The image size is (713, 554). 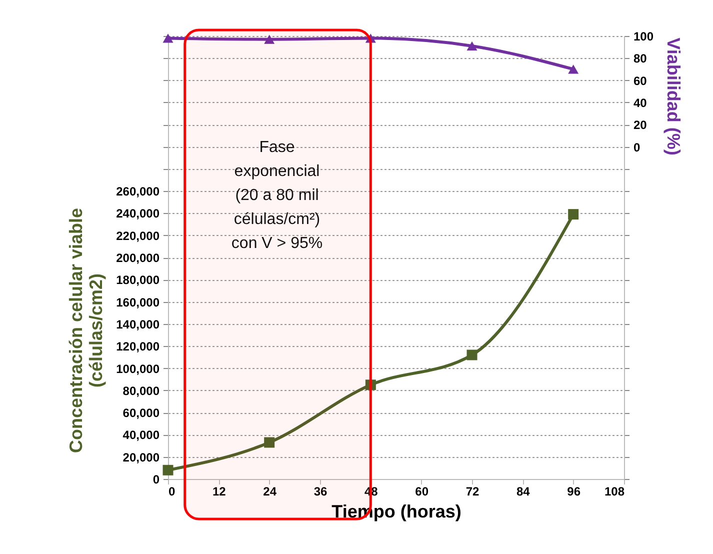 What do you see at coordinates (156, 479) in the screenshot?
I see `y-tick-label: 0` at bounding box center [156, 479].